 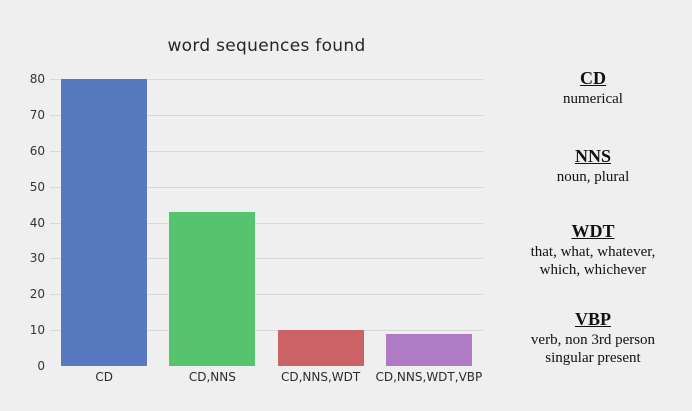 What do you see at coordinates (592, 156) in the screenshot?
I see `definition-term: NNS` at bounding box center [592, 156].